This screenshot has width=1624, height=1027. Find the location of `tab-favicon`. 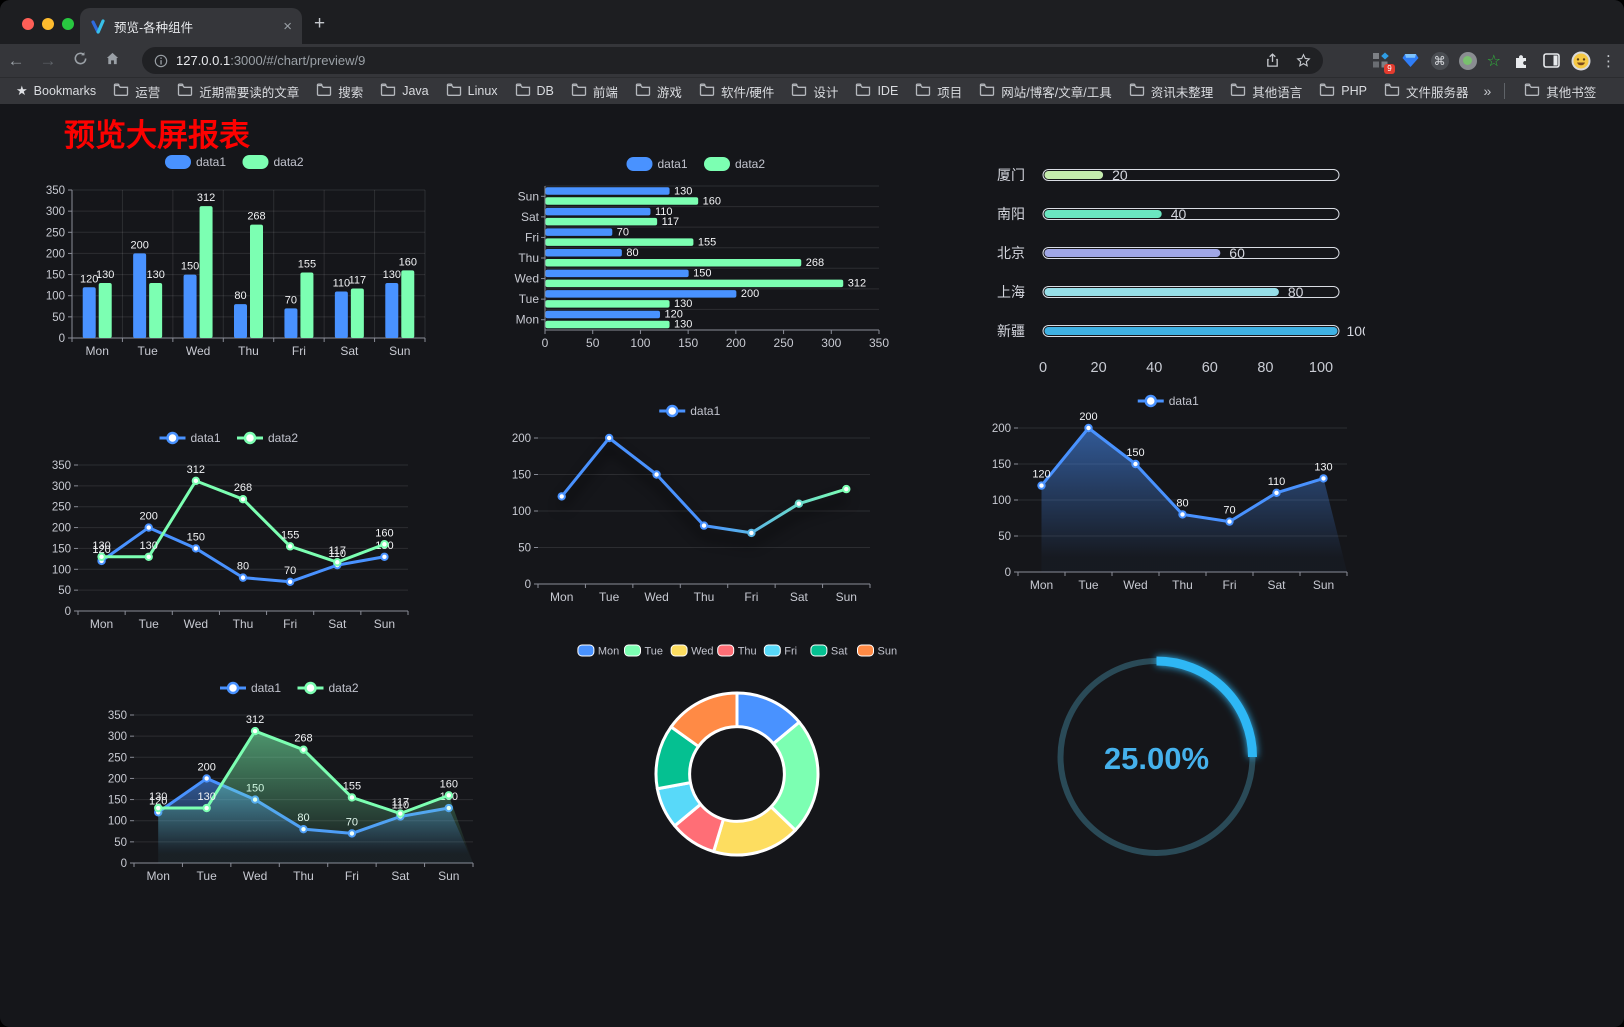

tab-favicon is located at coordinates (98, 26).